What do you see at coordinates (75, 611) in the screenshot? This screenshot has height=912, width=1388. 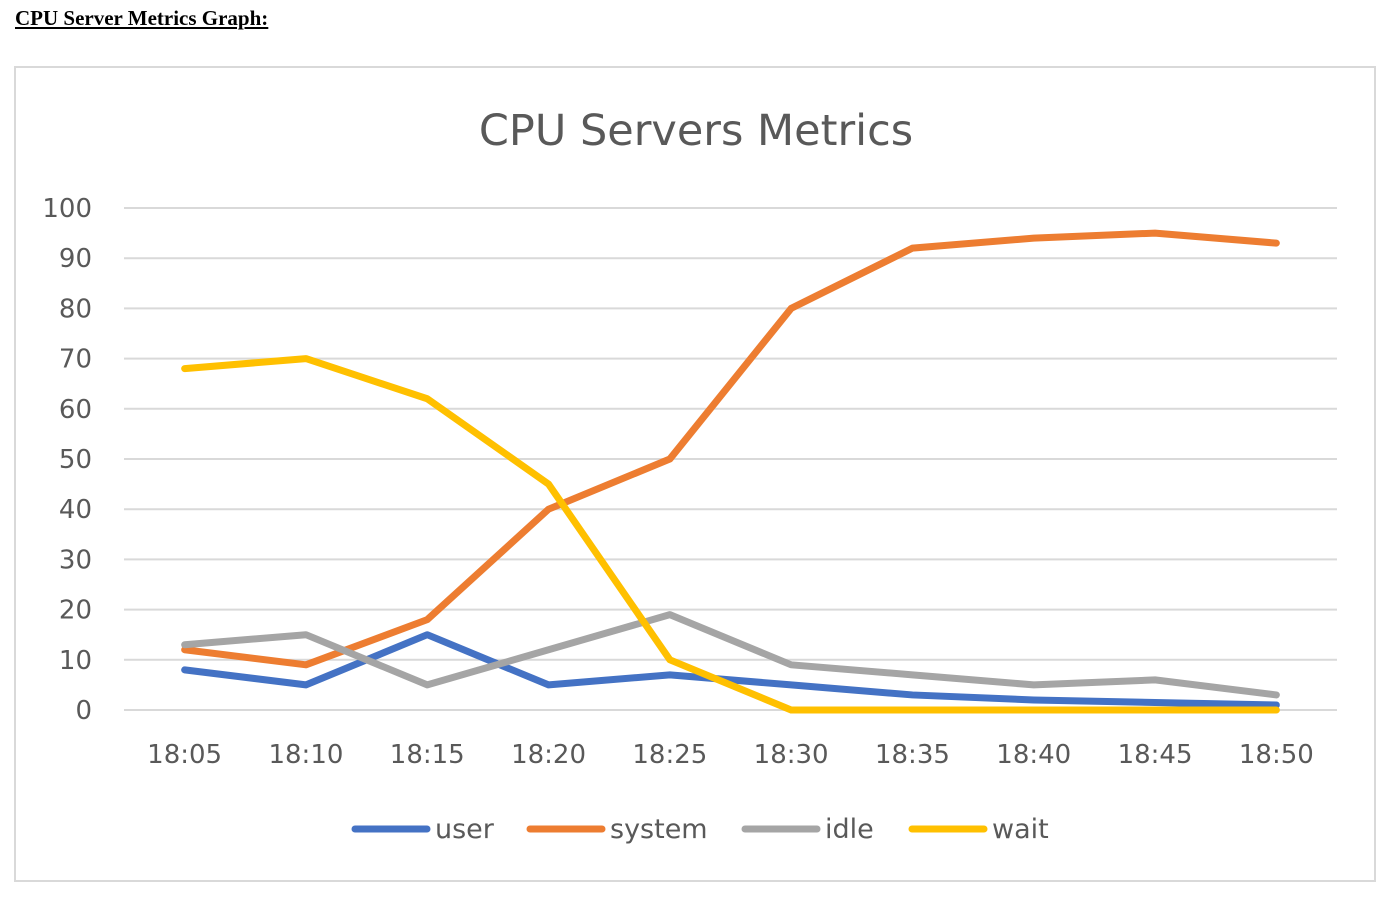 I see `y-tick-label: 20` at bounding box center [75, 611].